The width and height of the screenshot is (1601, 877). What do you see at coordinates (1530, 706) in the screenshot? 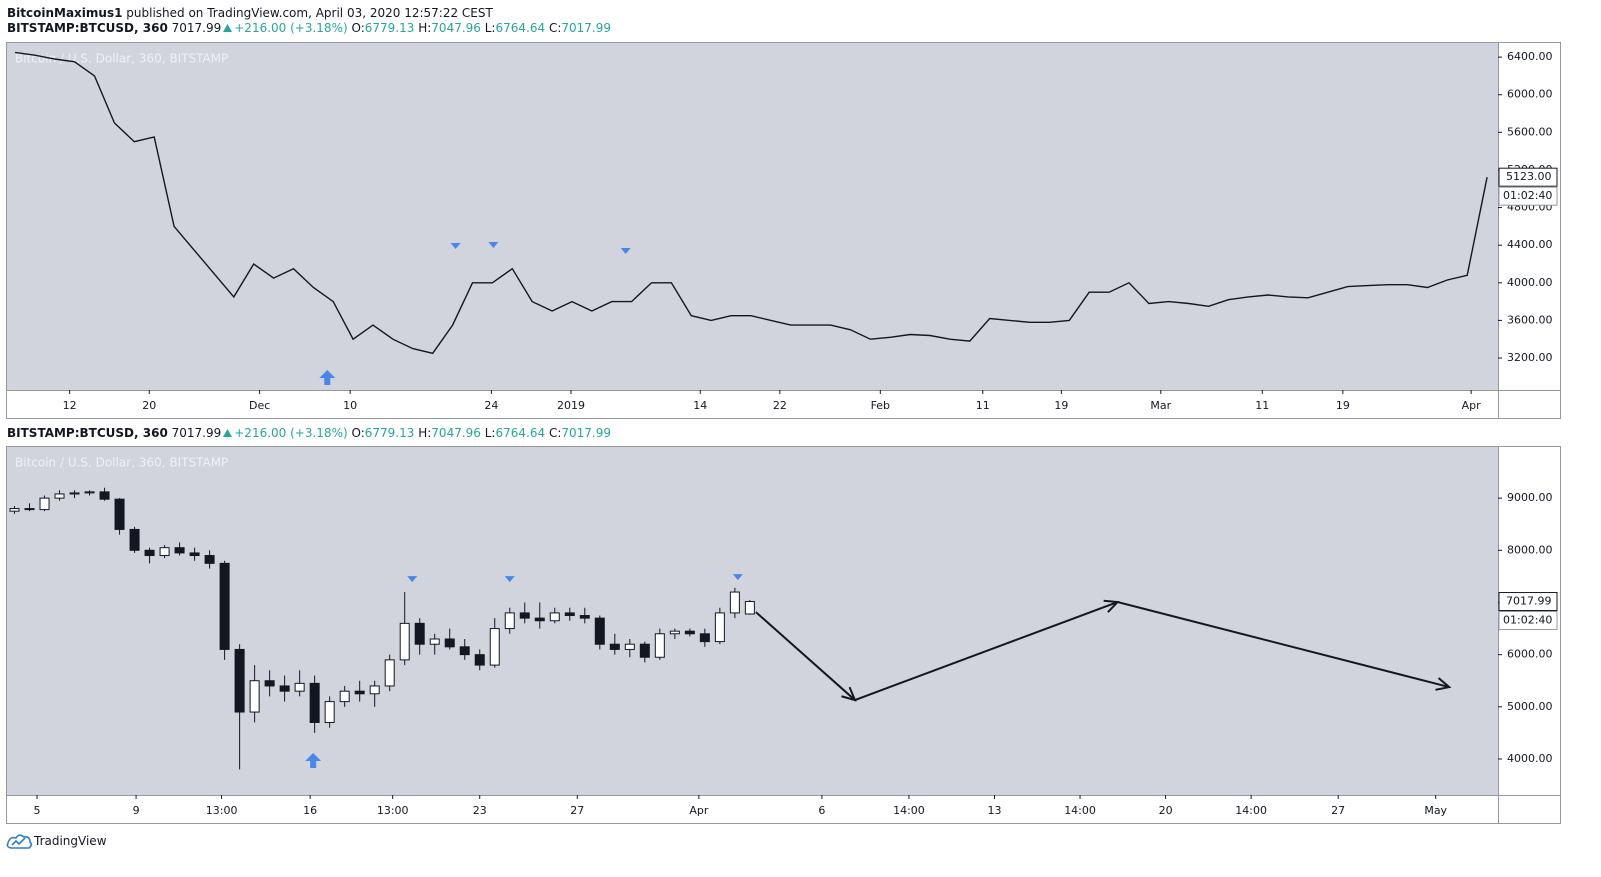
I see `y-tick-label: 5000.00` at bounding box center [1530, 706].